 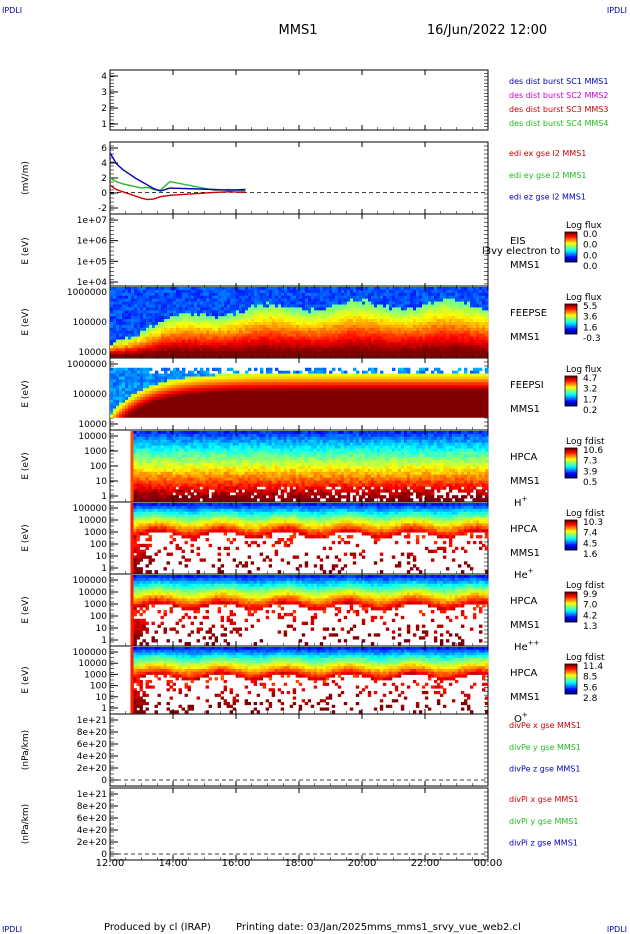 I want to click on y-tick-label: 1e+04, so click(x=92, y=283).